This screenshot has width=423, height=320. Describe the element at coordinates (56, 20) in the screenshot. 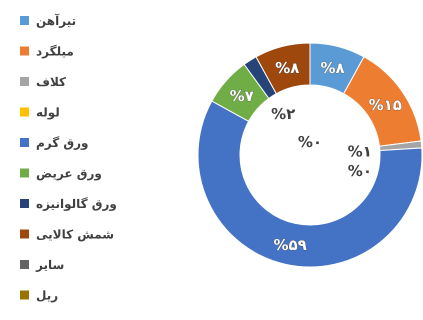

I see `legend-label: تیرآهن` at that location.